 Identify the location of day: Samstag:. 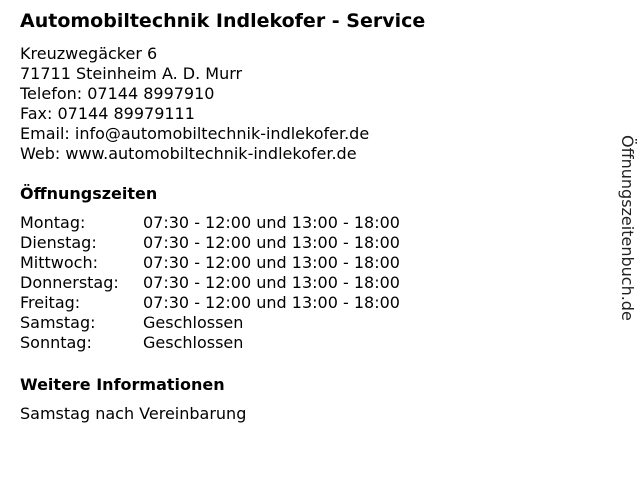
(58, 322).